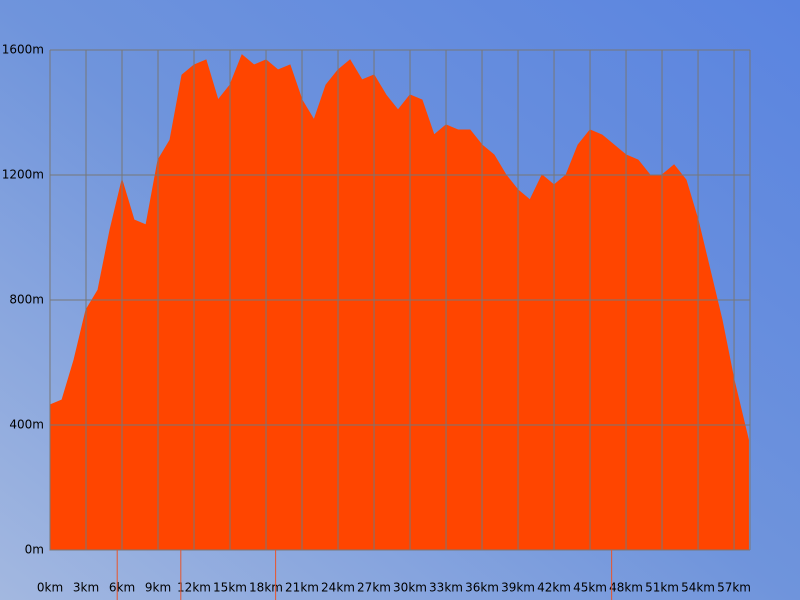  Describe the element at coordinates (23, 50) in the screenshot. I see `y-tick-label: 1600m` at that location.